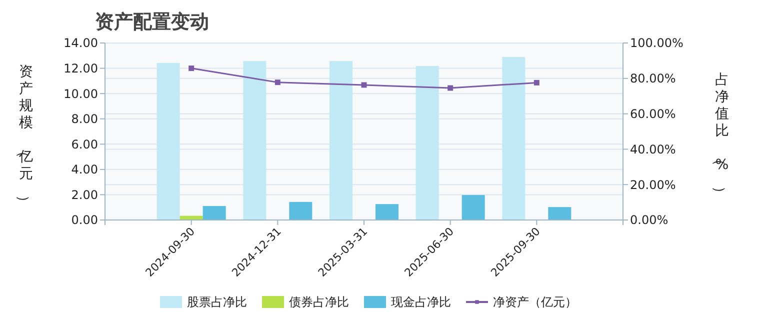 This screenshot has width=760, height=330. What do you see at coordinates (81, 68) in the screenshot?
I see `y-tick-label: 12.00` at bounding box center [81, 68].